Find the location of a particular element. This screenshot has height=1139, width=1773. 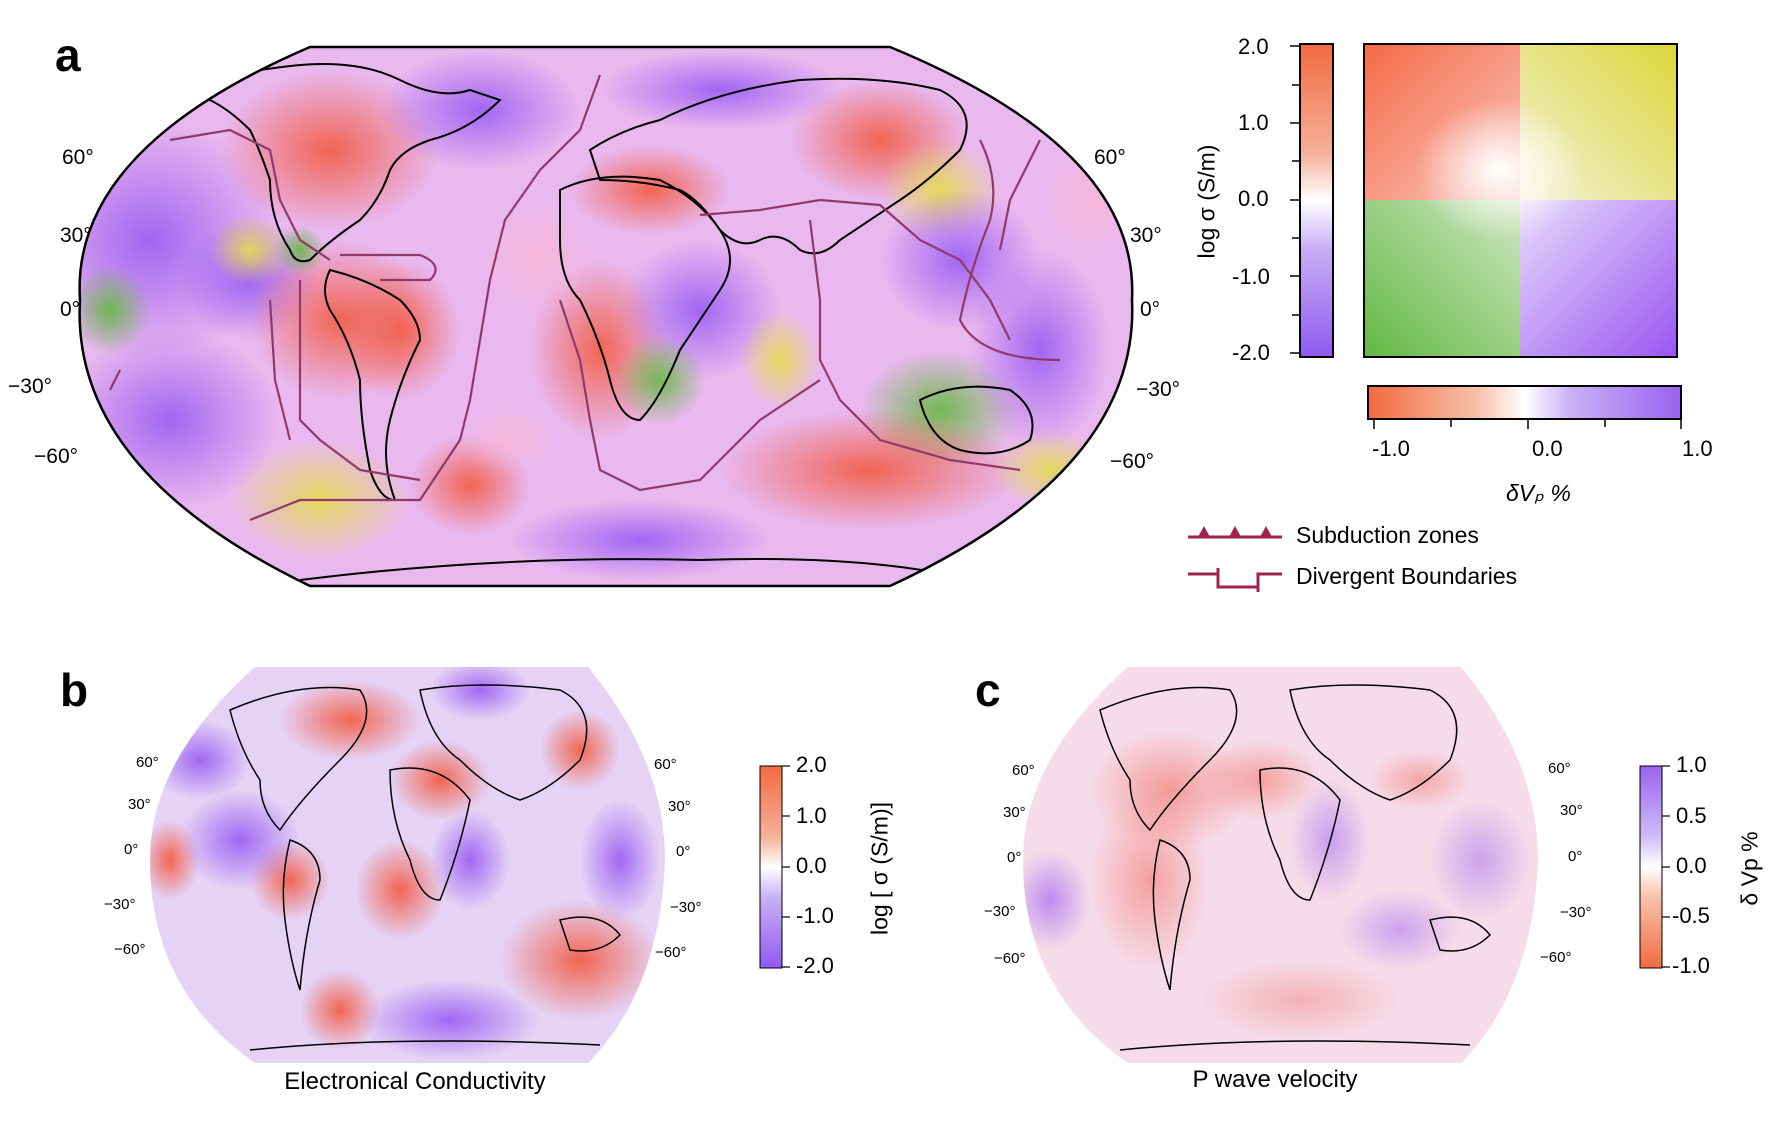

panel-b-lat-left-60: 60° is located at coordinates (147, 762).